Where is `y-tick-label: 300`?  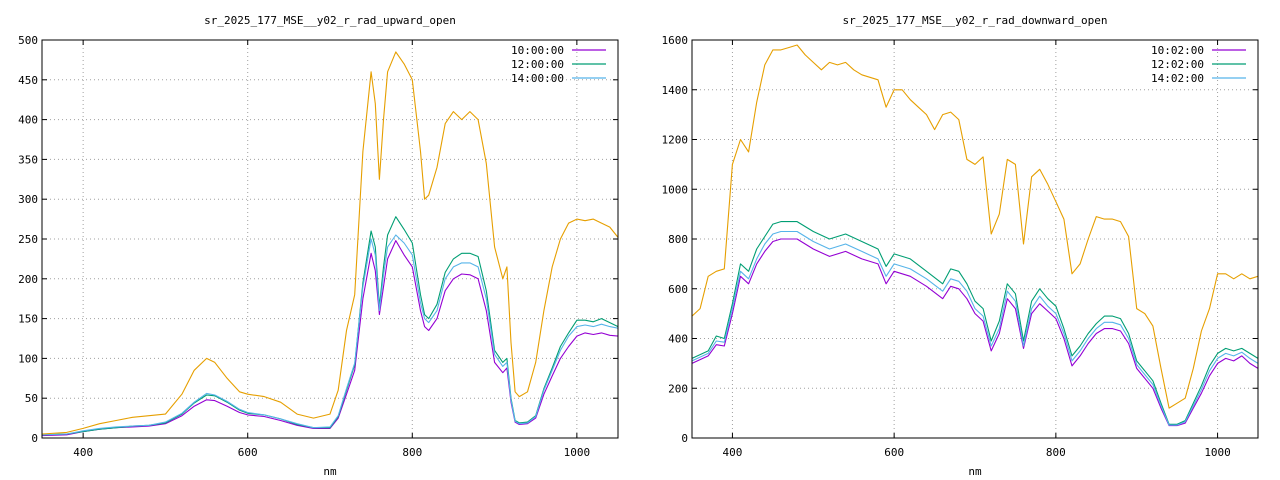 y-tick-label: 300 is located at coordinates (28, 199).